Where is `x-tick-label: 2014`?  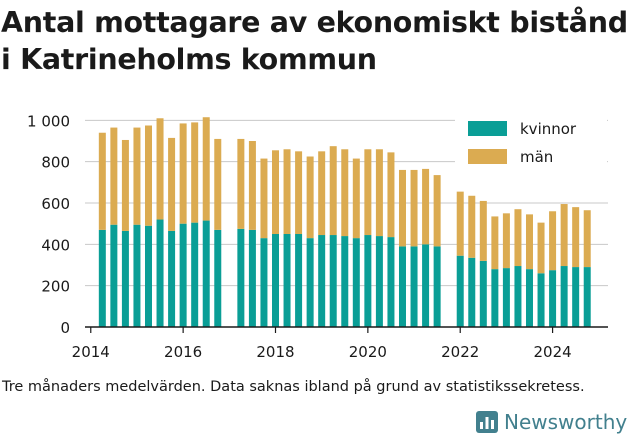 x-tick-label: 2014 is located at coordinates (91, 352).